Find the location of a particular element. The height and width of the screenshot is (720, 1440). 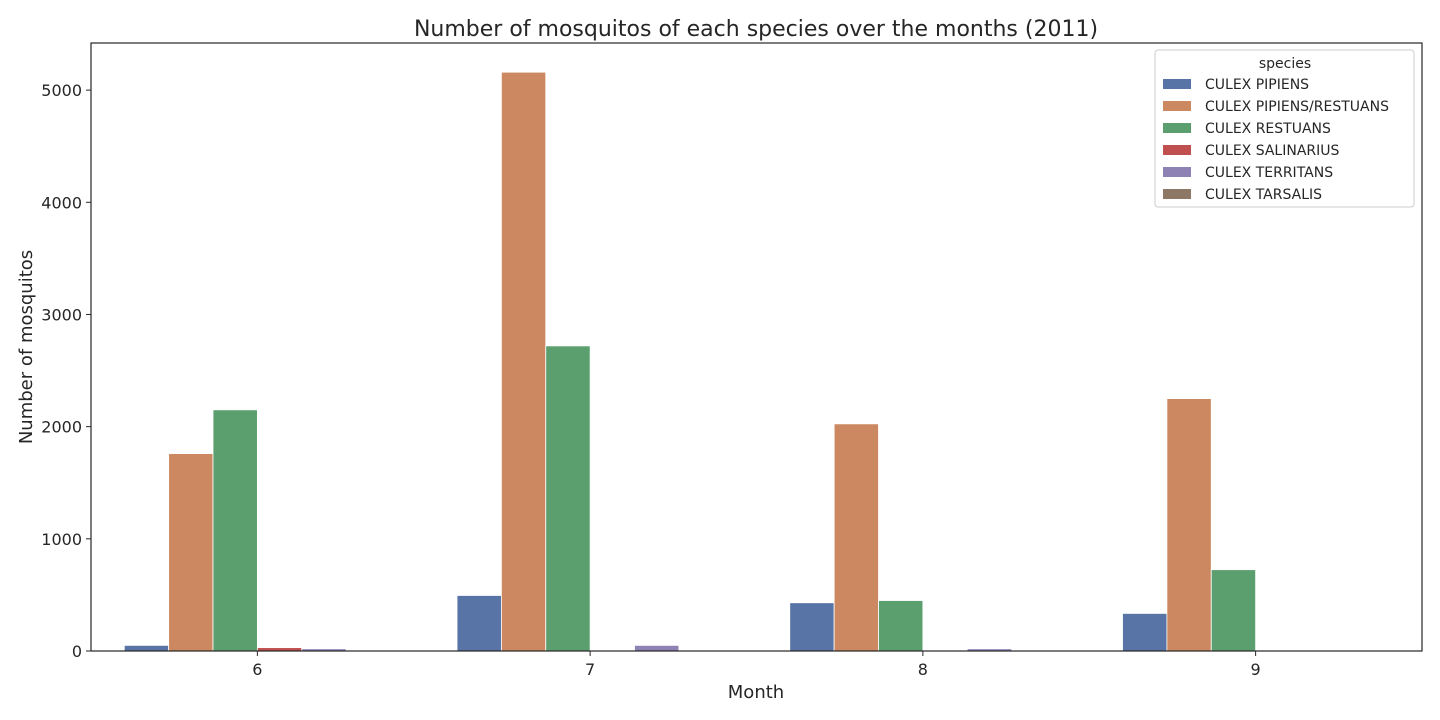

y-tick-label: 3000 is located at coordinates (61, 314).